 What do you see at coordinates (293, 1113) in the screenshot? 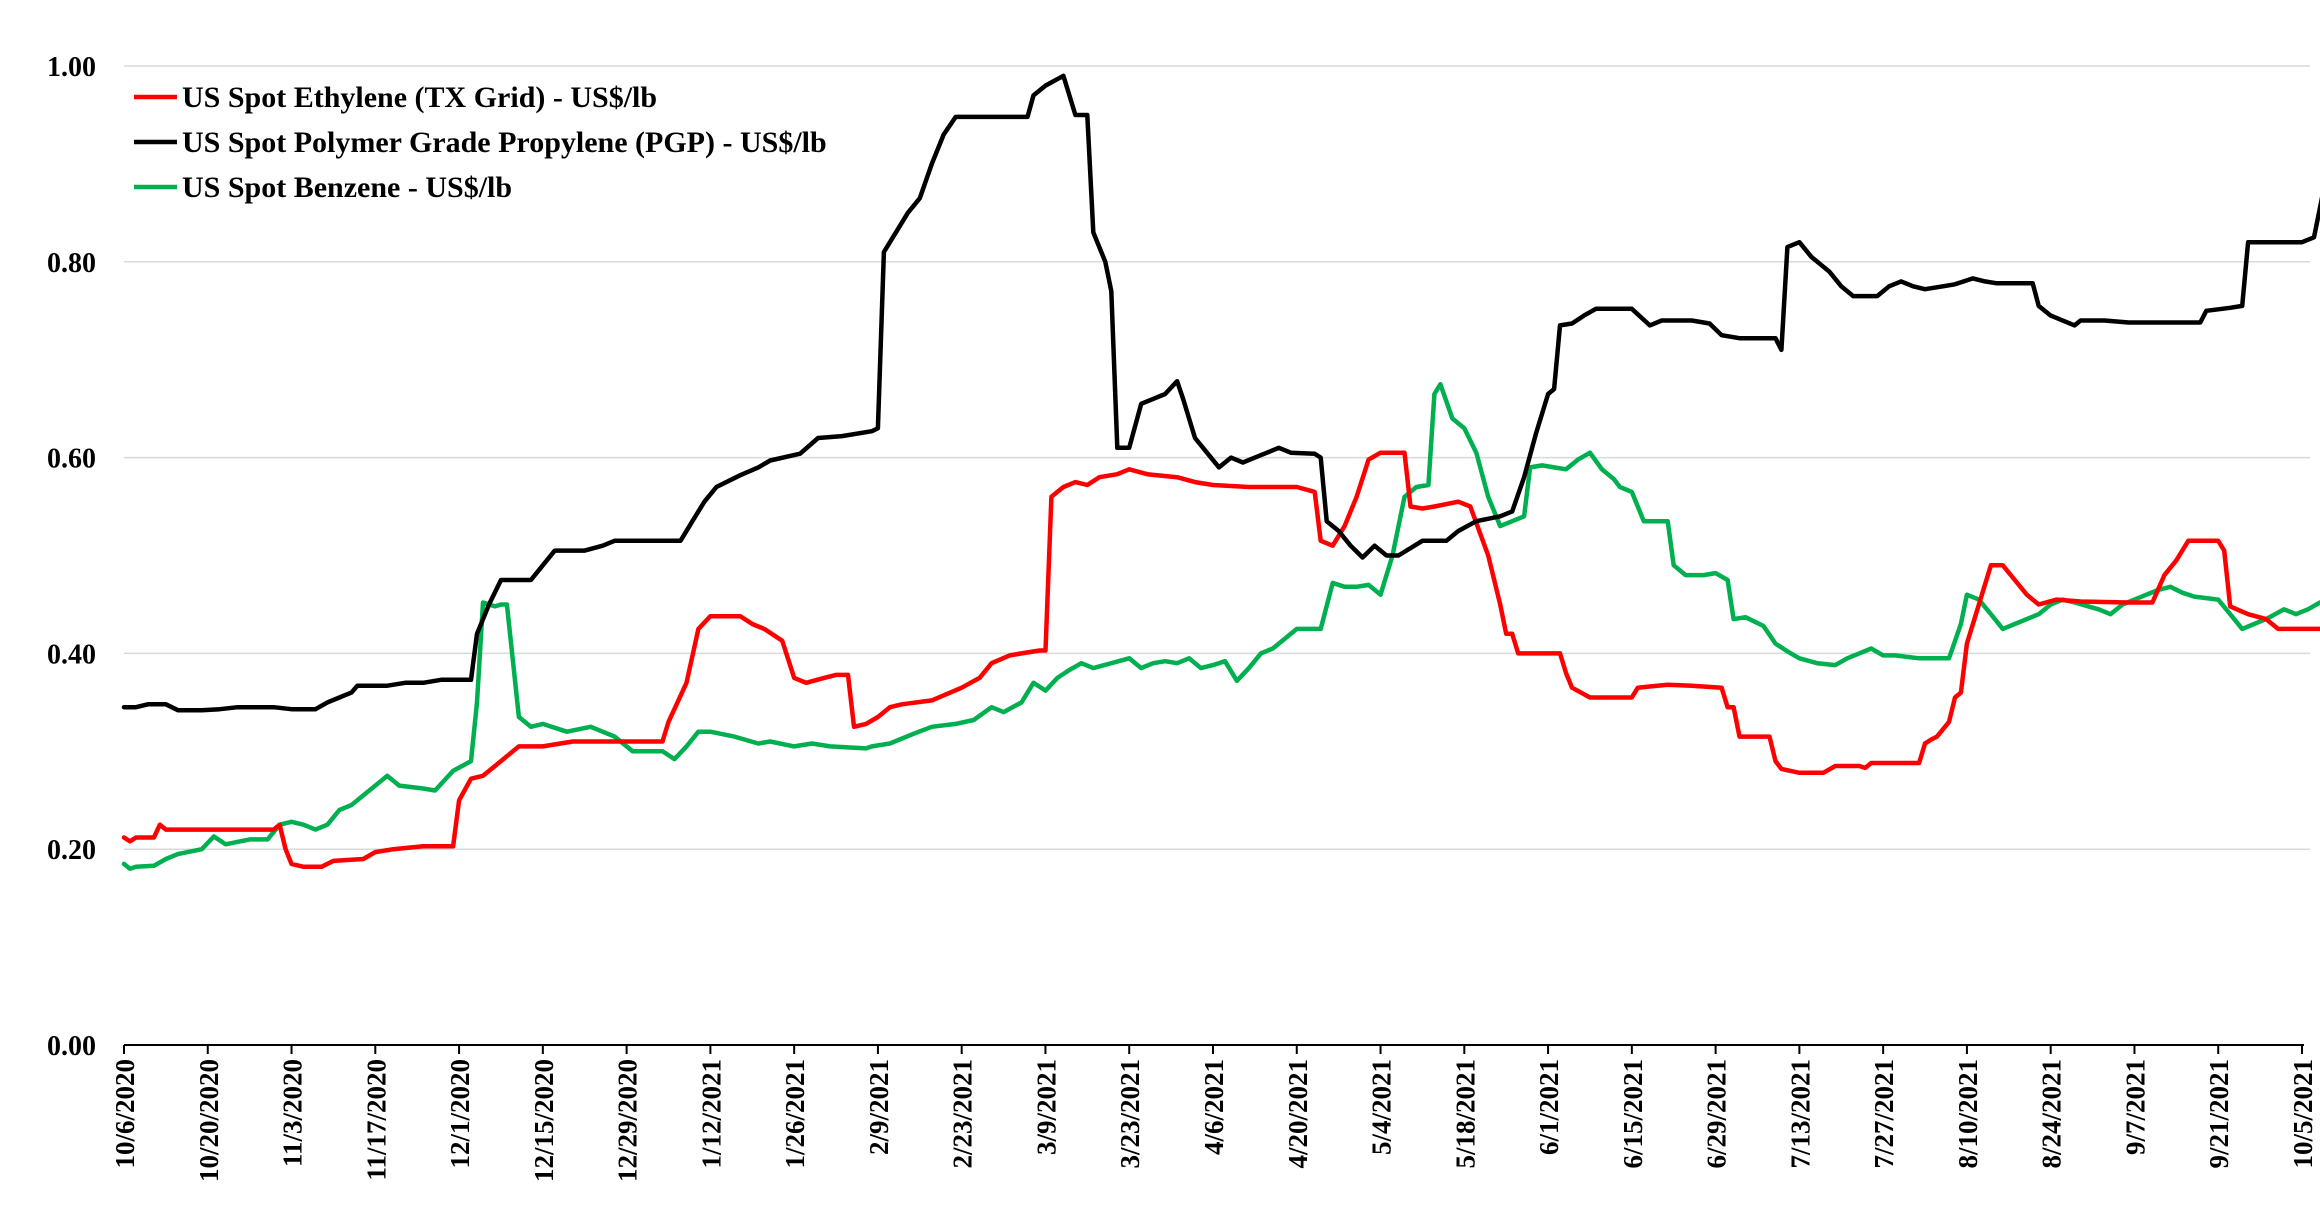
I see `x-tick-label: 11/3/2020` at bounding box center [293, 1113].